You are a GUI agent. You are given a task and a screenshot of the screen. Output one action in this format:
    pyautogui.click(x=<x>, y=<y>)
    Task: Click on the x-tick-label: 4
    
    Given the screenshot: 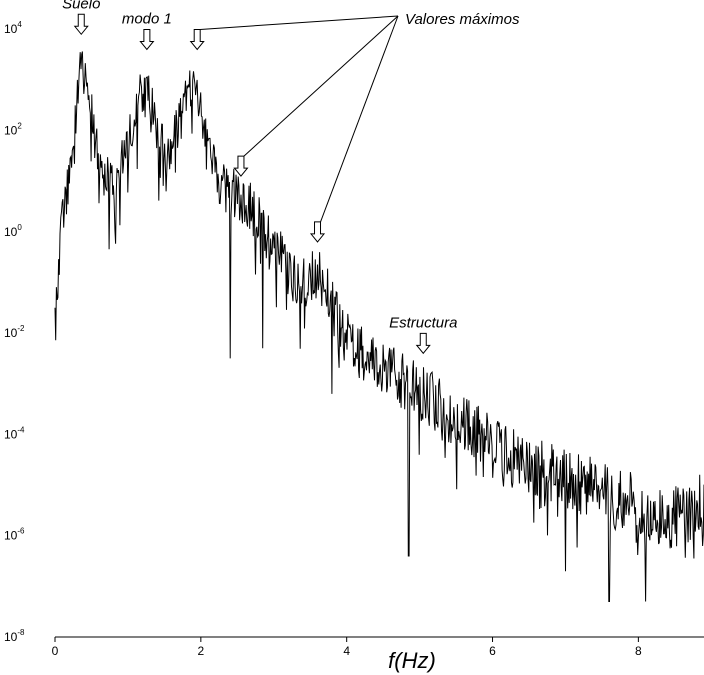 What is the action you would take?
    pyautogui.click(x=346, y=651)
    